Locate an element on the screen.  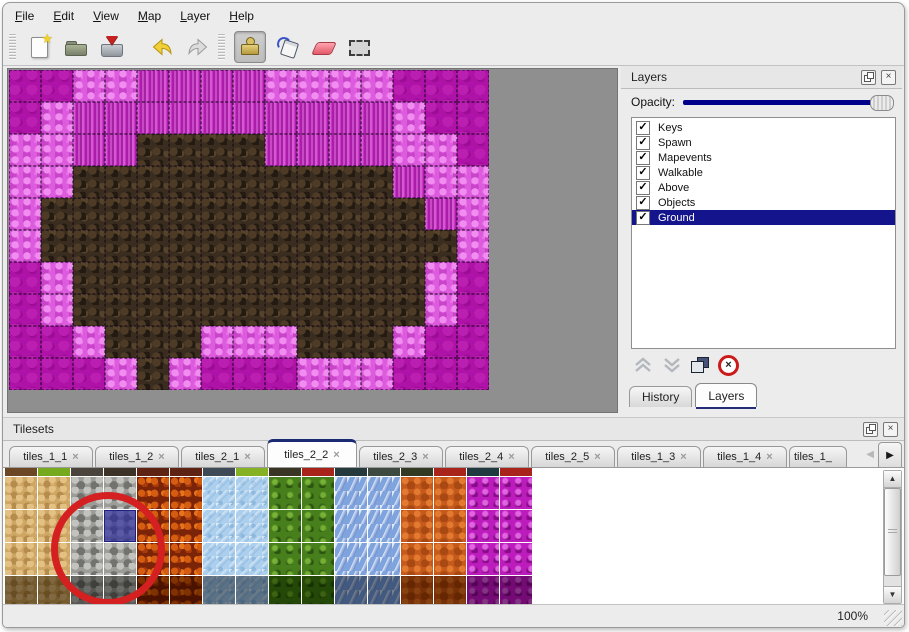
tileset-tile-orange-bottom is located at coordinates (450, 591).